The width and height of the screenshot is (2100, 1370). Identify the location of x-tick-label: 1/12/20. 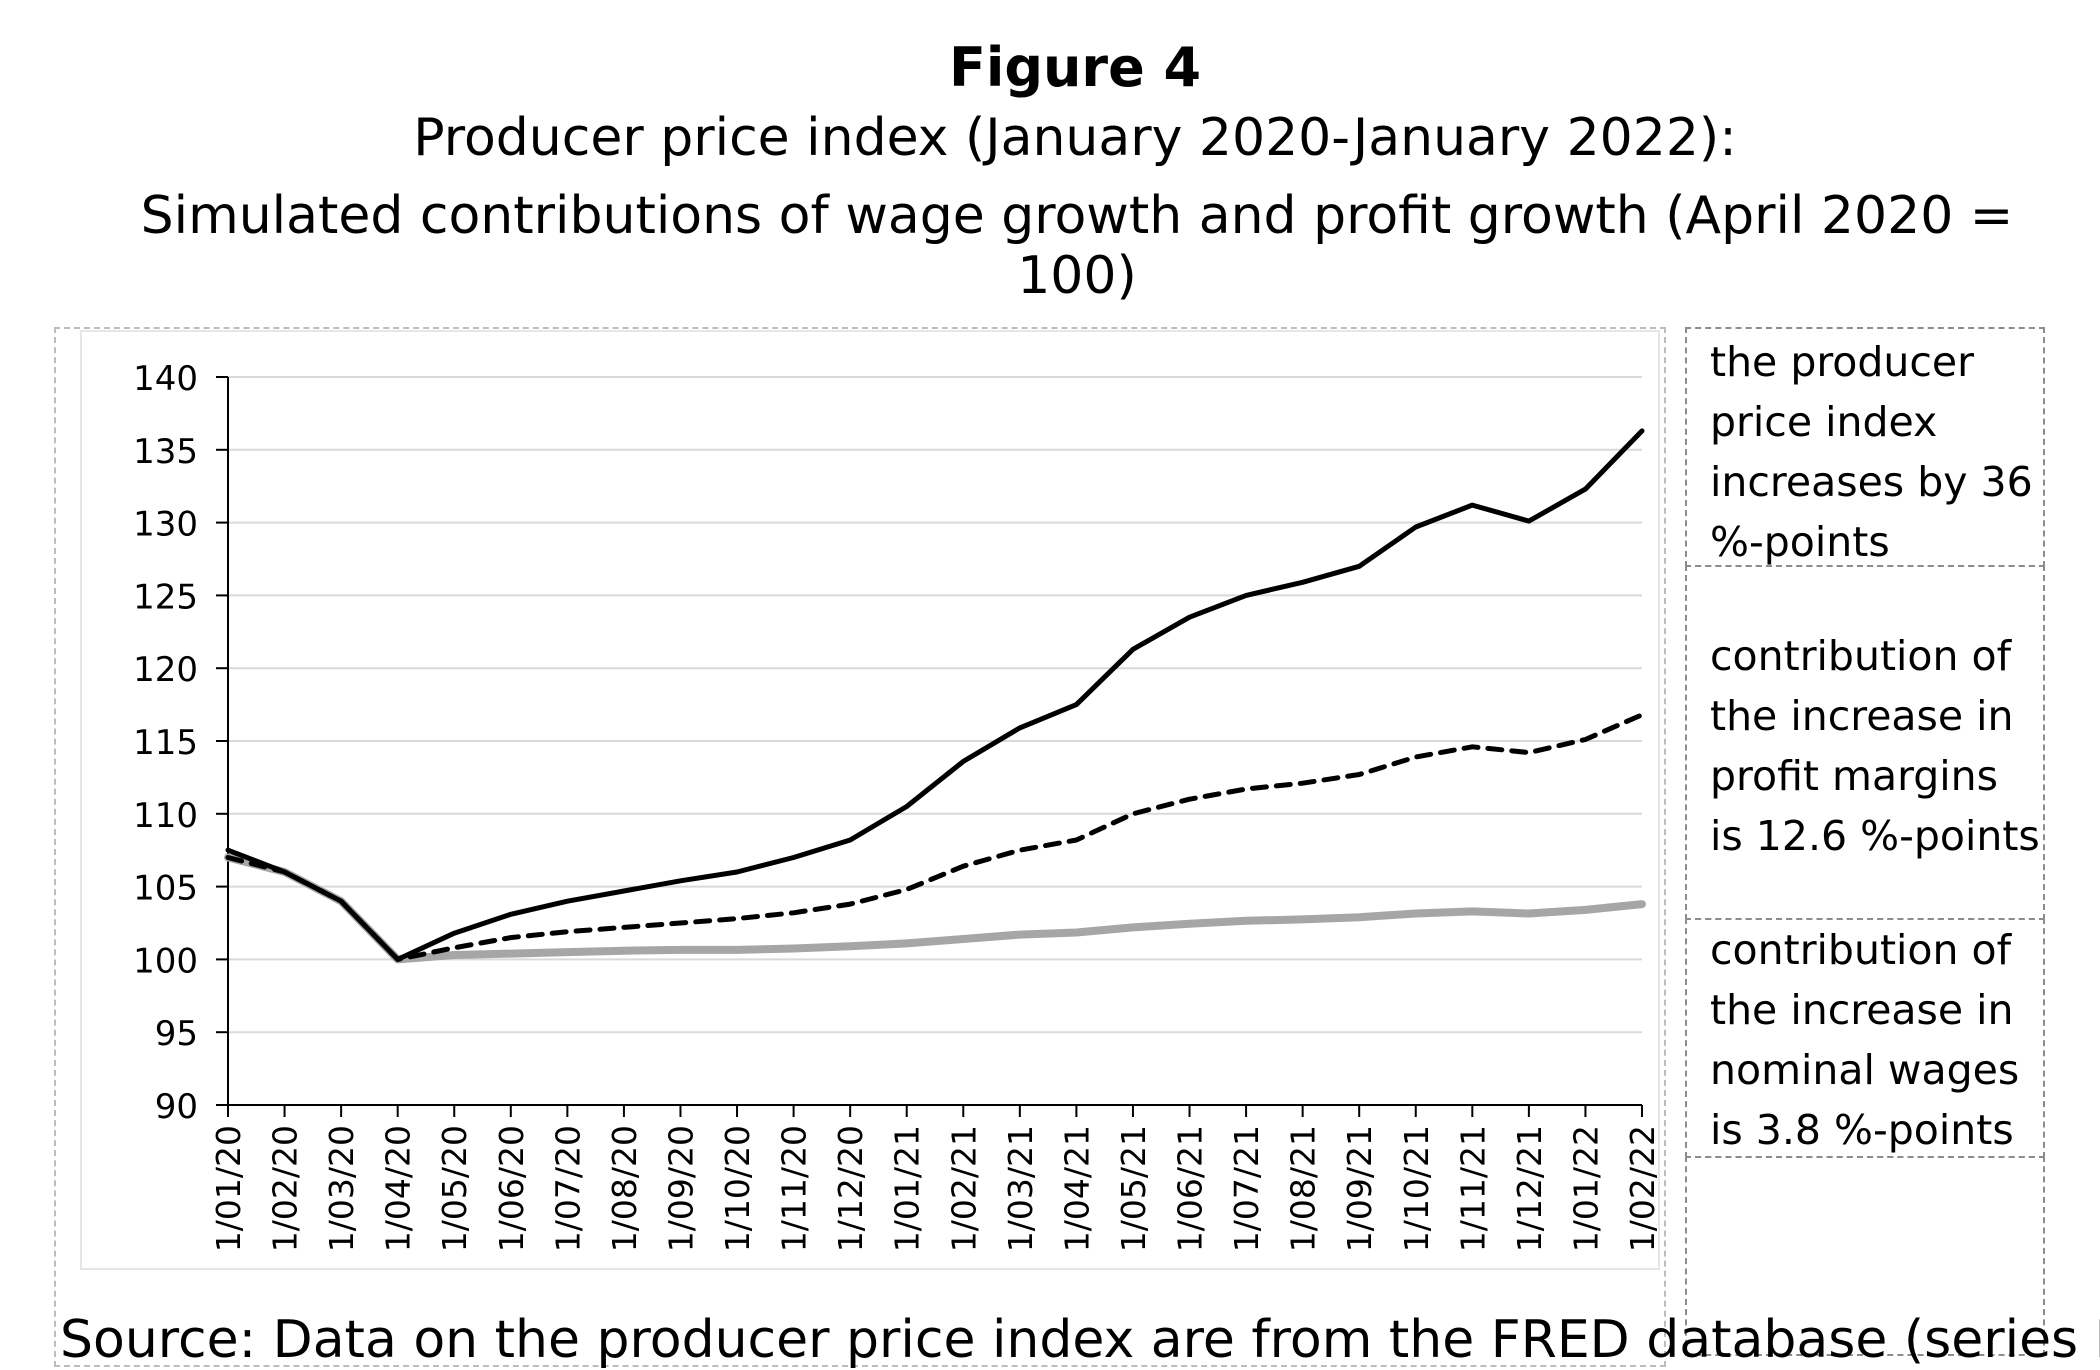
(850, 1188).